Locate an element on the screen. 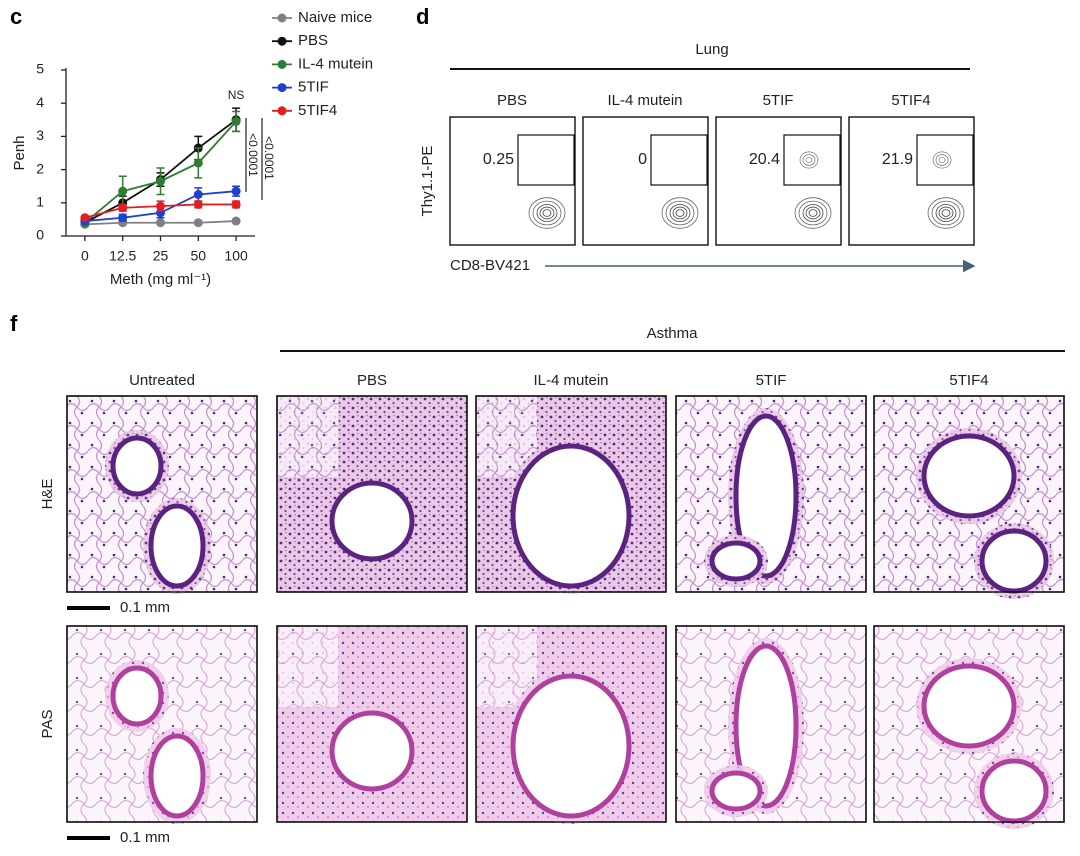 This screenshot has height=856, width=1080. legend-label: Naive mice is located at coordinates (335, 17).